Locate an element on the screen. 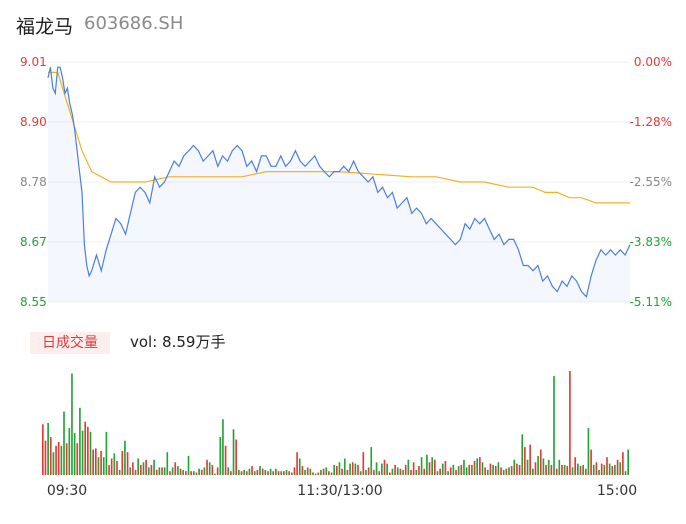 The image size is (686, 524). price-axis-ticks: 9.01 8.90 8.78 8.67 8.55 is located at coordinates (33, 182).